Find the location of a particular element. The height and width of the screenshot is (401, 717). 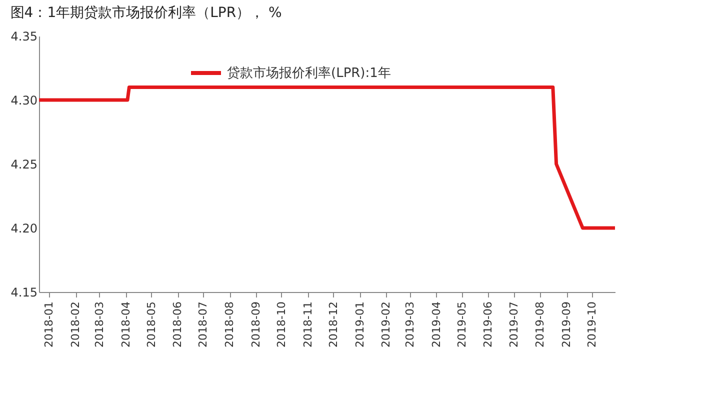

x-tick-label: 2019-08 is located at coordinates (540, 325).